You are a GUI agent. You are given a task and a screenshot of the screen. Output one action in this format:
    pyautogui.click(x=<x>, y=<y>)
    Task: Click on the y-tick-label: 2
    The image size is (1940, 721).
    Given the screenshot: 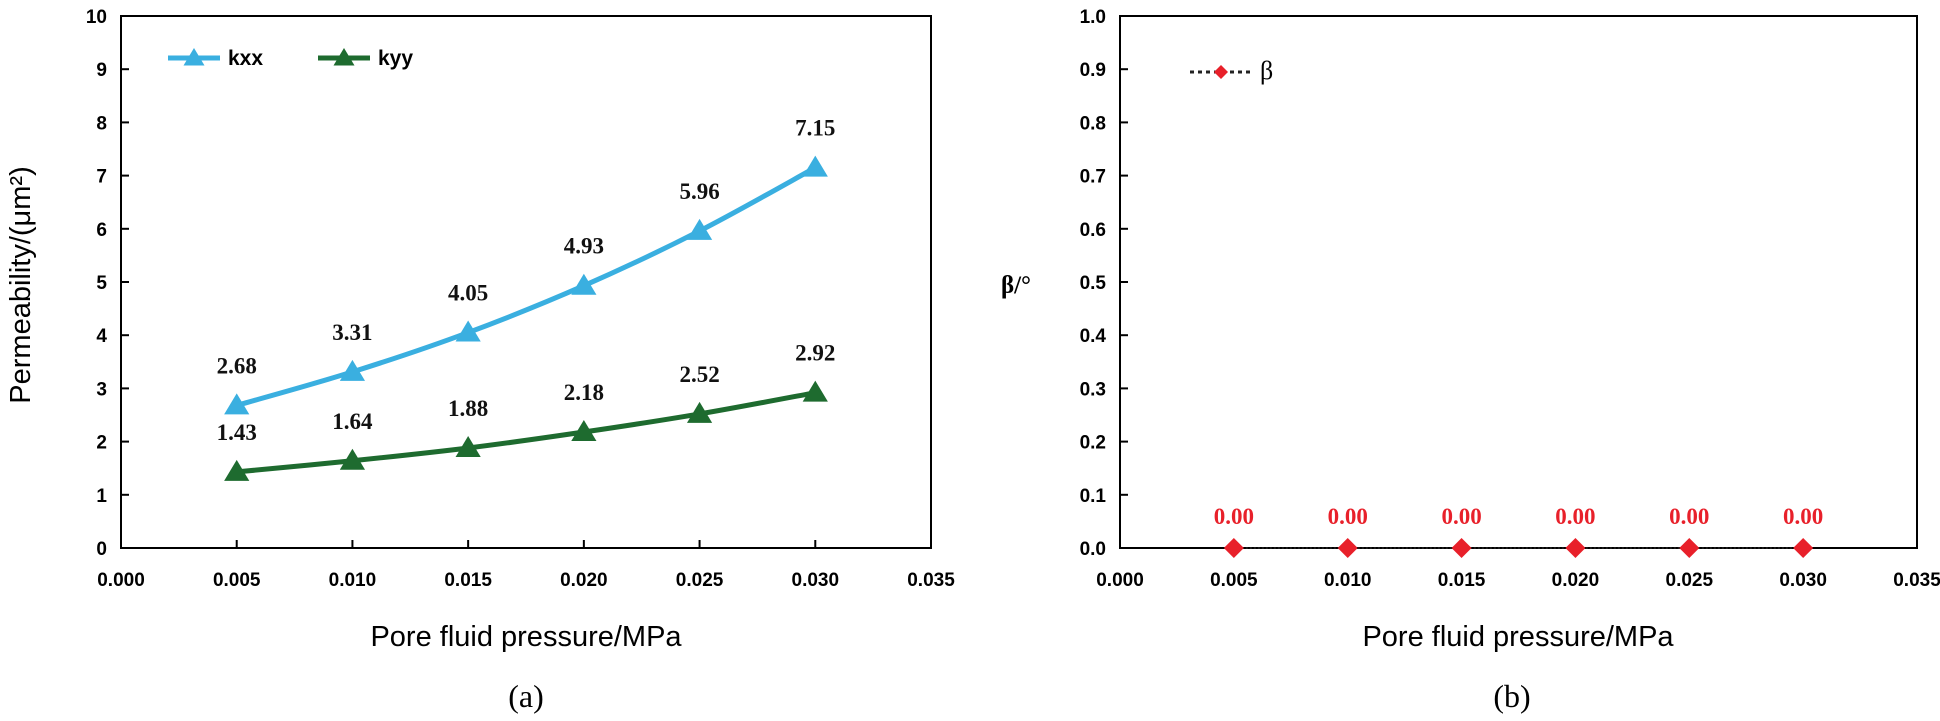 What is the action you would take?
    pyautogui.click(x=101, y=443)
    